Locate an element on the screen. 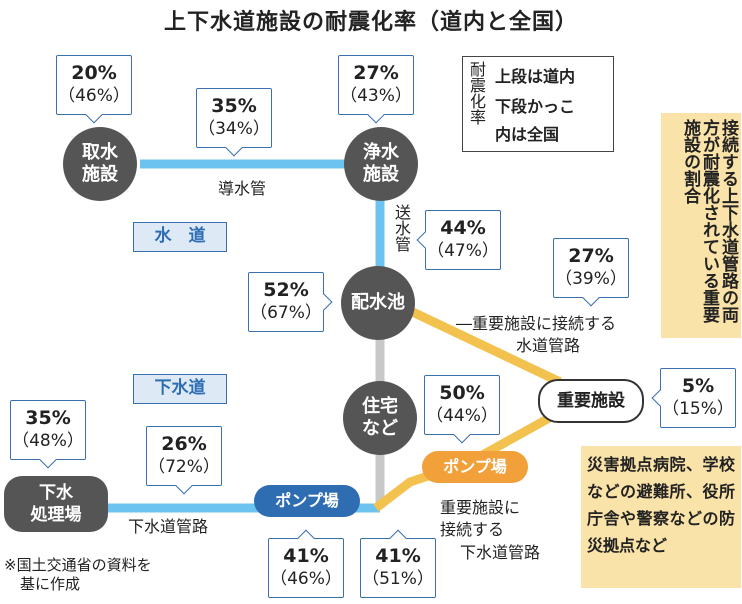 Image resolution: width=742 pixels, height=604 pixels. callout-sewer-important-main: 41% is located at coordinates (398, 556).